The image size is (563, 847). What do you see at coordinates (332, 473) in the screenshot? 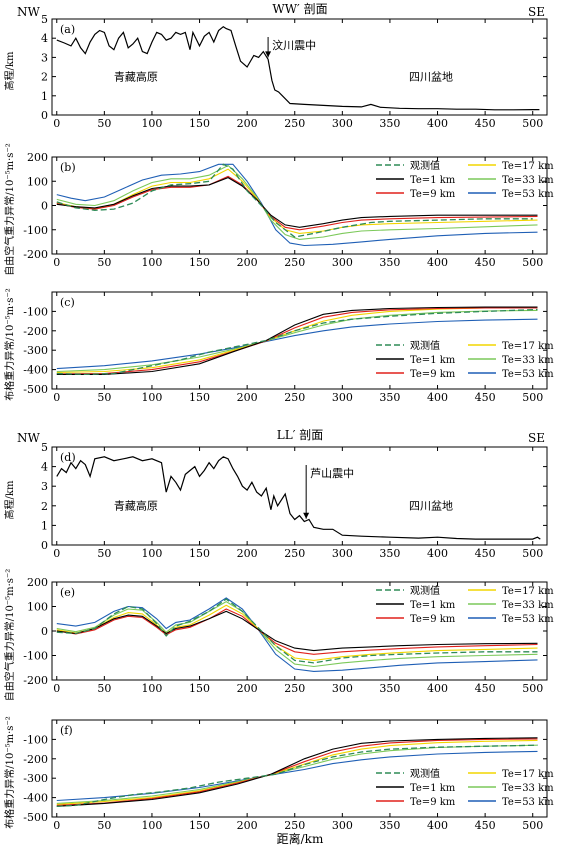
I see `epicenter-label: 芦山震中` at bounding box center [332, 473].